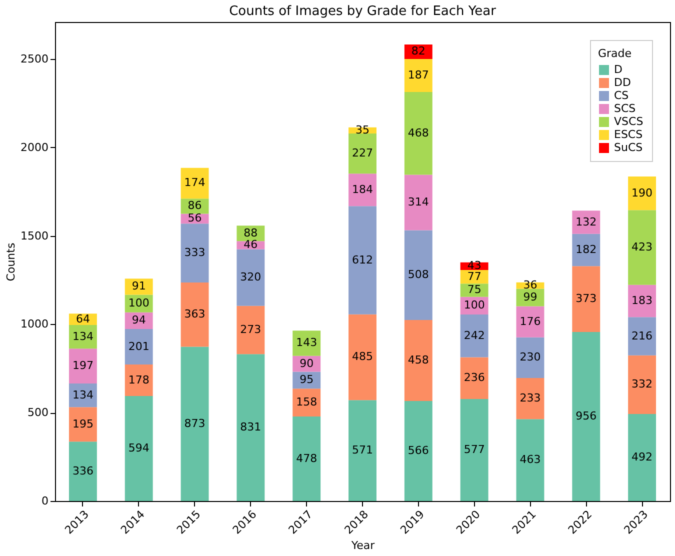 Image resolution: width=675 pixels, height=556 pixels. I want to click on data-label: 463, so click(530, 459).